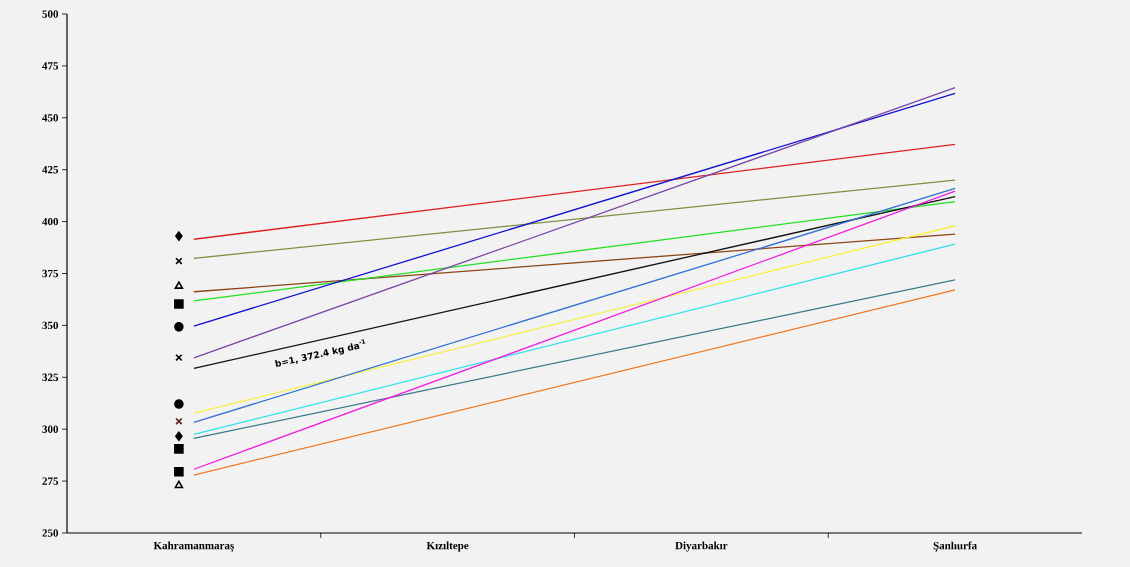 Image resolution: width=1130 pixels, height=567 pixels. What do you see at coordinates (701, 546) in the screenshot?
I see `x-tick-label: Diyarbakır` at bounding box center [701, 546].